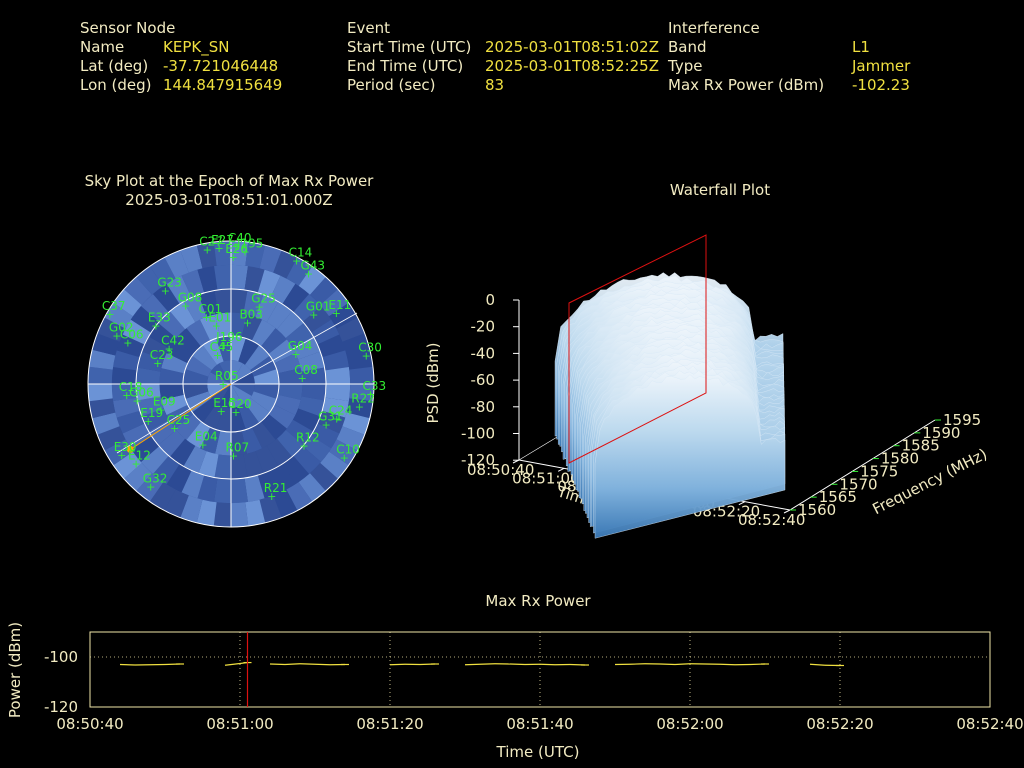 The height and width of the screenshot is (768, 1024). I want to click on event-end-value: 2025-03-01T08:52:25Z, so click(572, 66).